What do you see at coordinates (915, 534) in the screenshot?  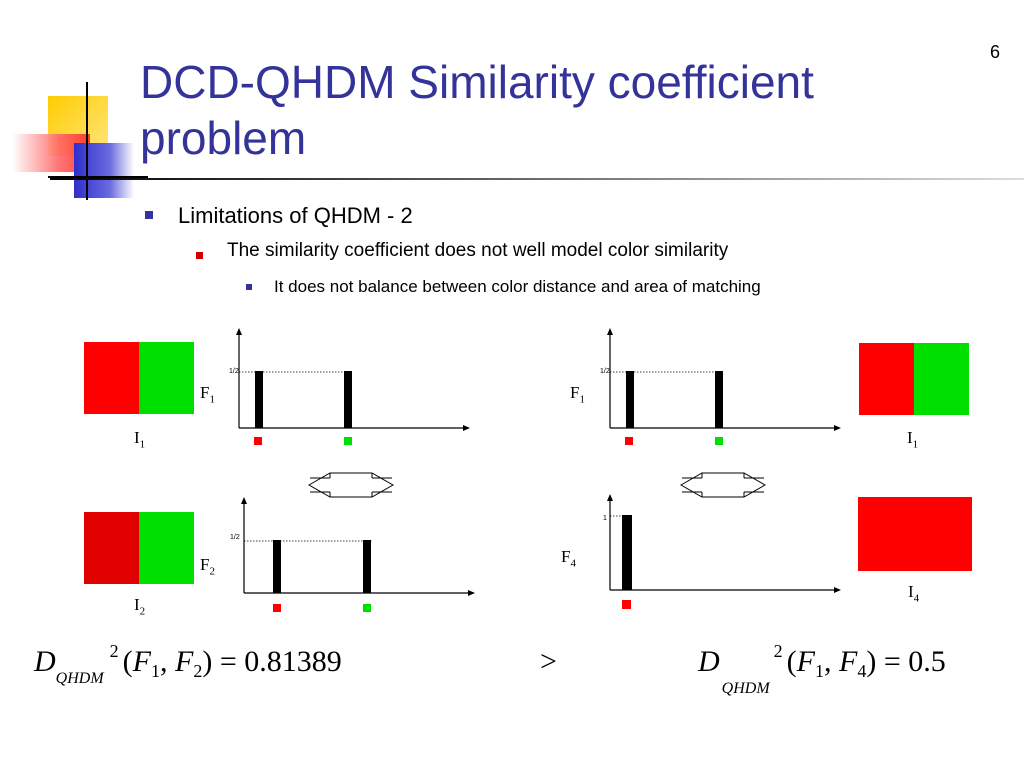 I see `image-i4-red` at bounding box center [915, 534].